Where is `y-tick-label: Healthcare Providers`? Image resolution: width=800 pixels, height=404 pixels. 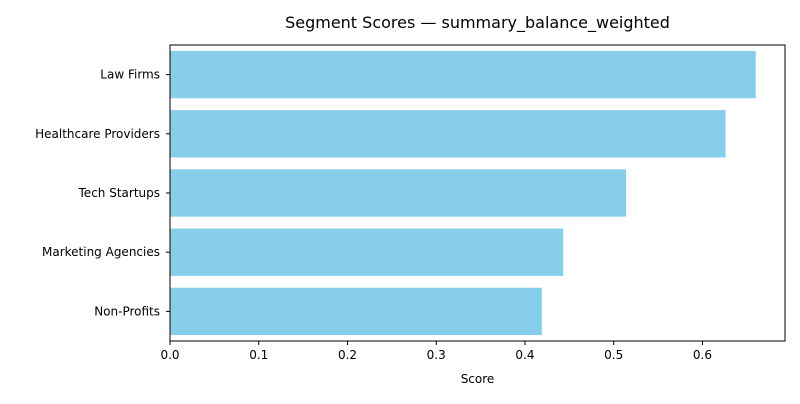 y-tick-label: Healthcare Providers is located at coordinates (97, 134).